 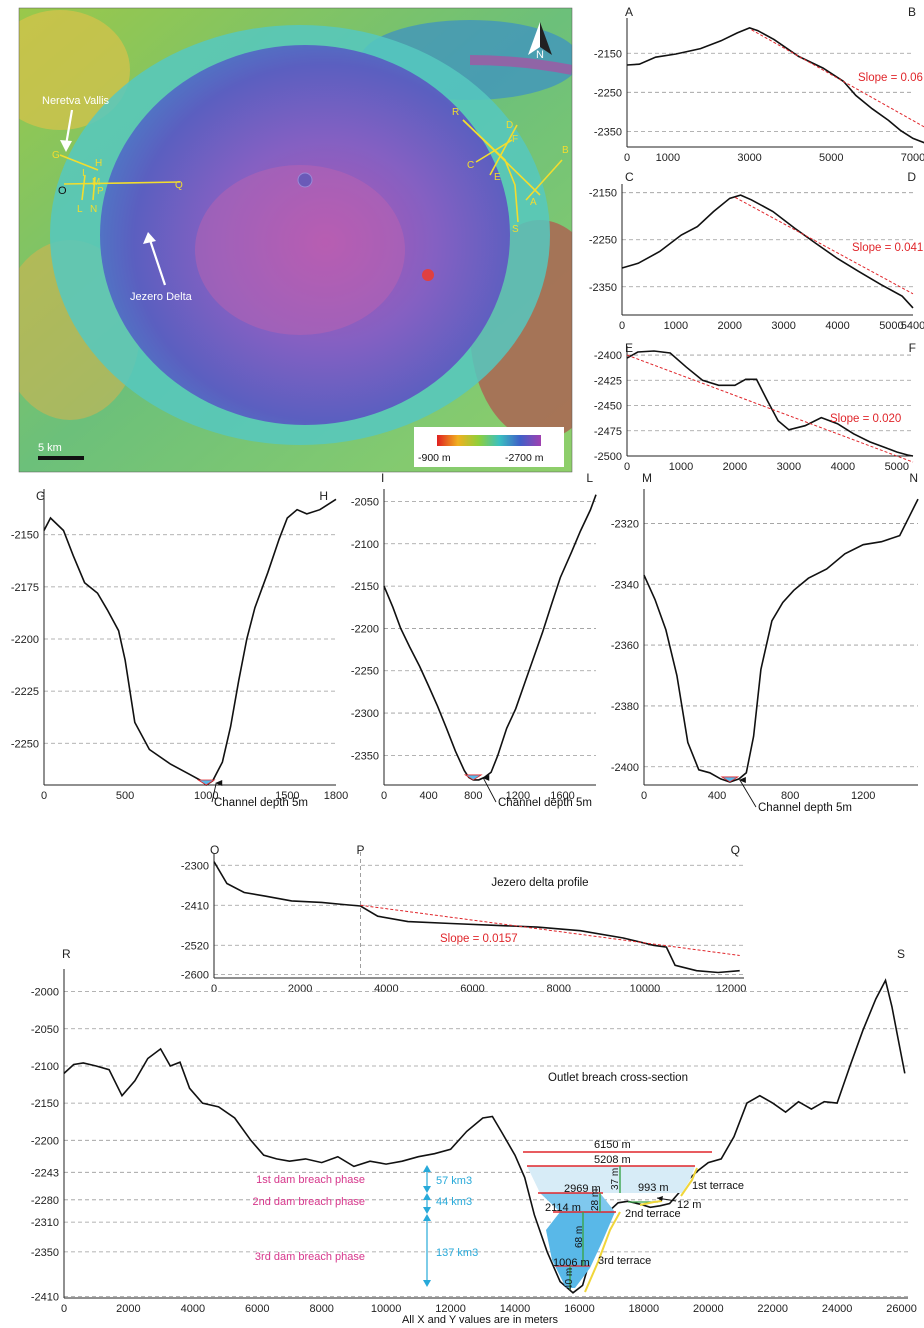 What do you see at coordinates (676, 326) in the screenshot?
I see `x-tick-label: 1000` at bounding box center [676, 326].